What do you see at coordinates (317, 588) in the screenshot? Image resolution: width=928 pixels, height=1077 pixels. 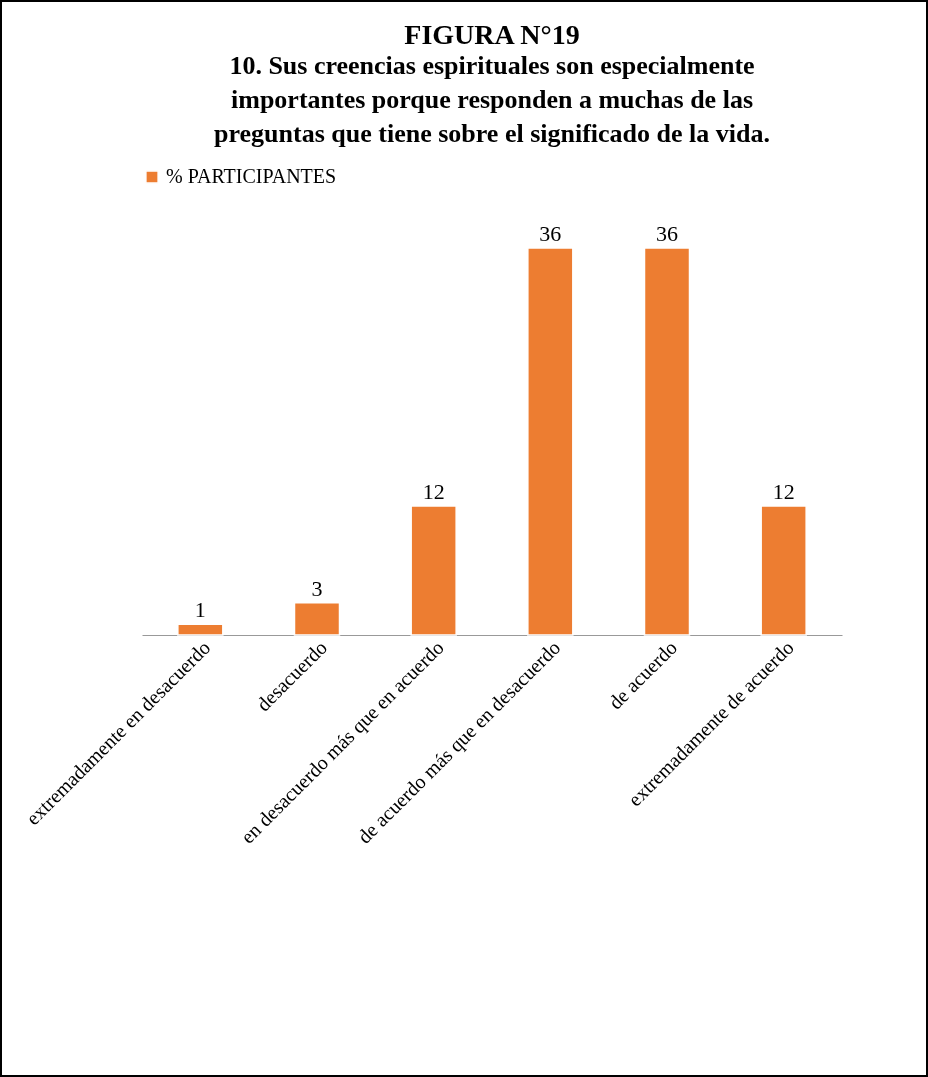 I see `data-label: 3` at bounding box center [317, 588].